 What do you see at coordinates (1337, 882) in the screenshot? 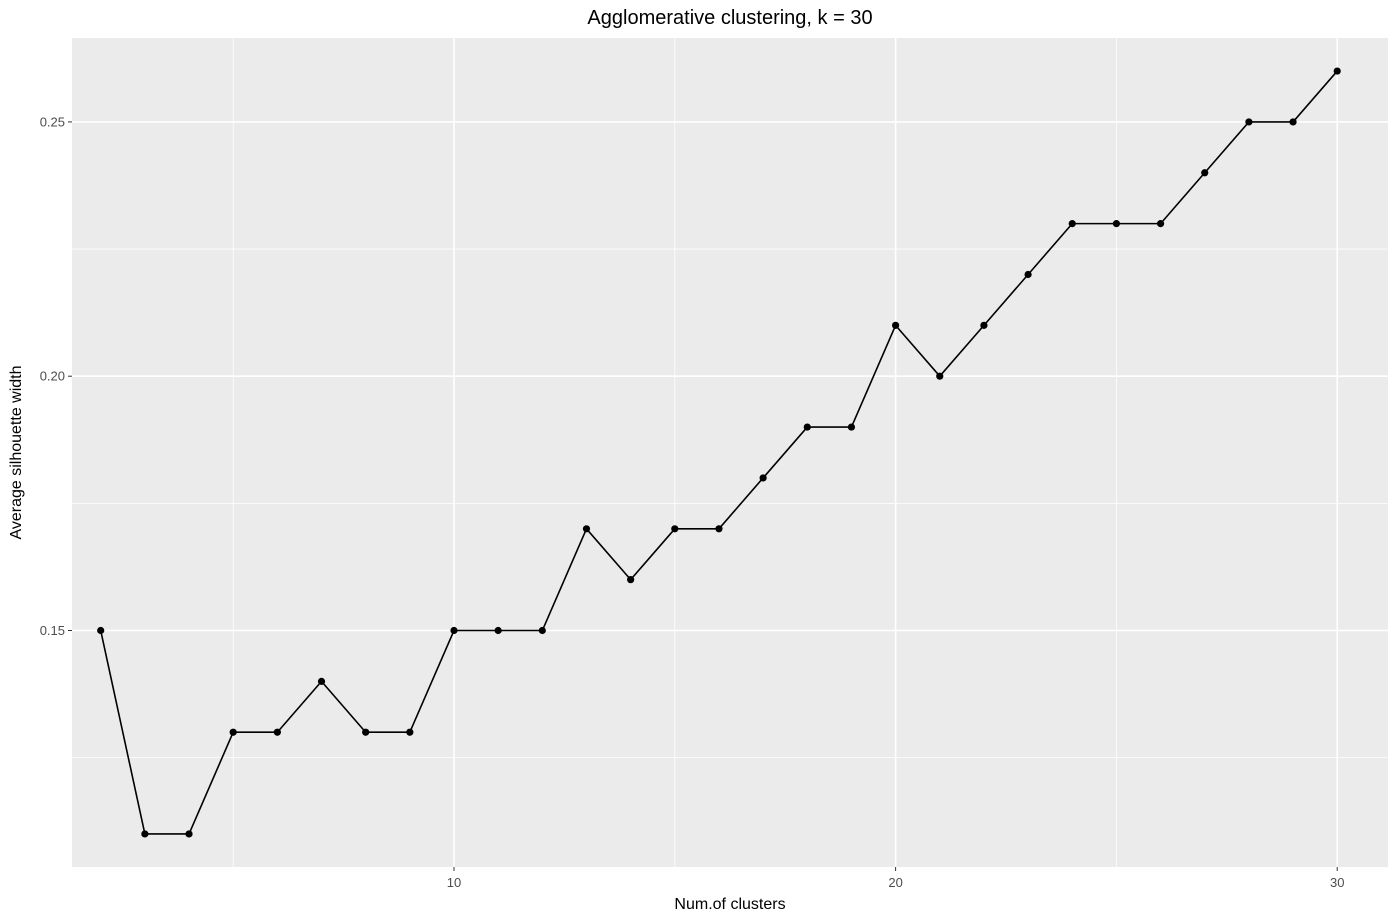
I see `x-tick-label: 30` at bounding box center [1337, 882].